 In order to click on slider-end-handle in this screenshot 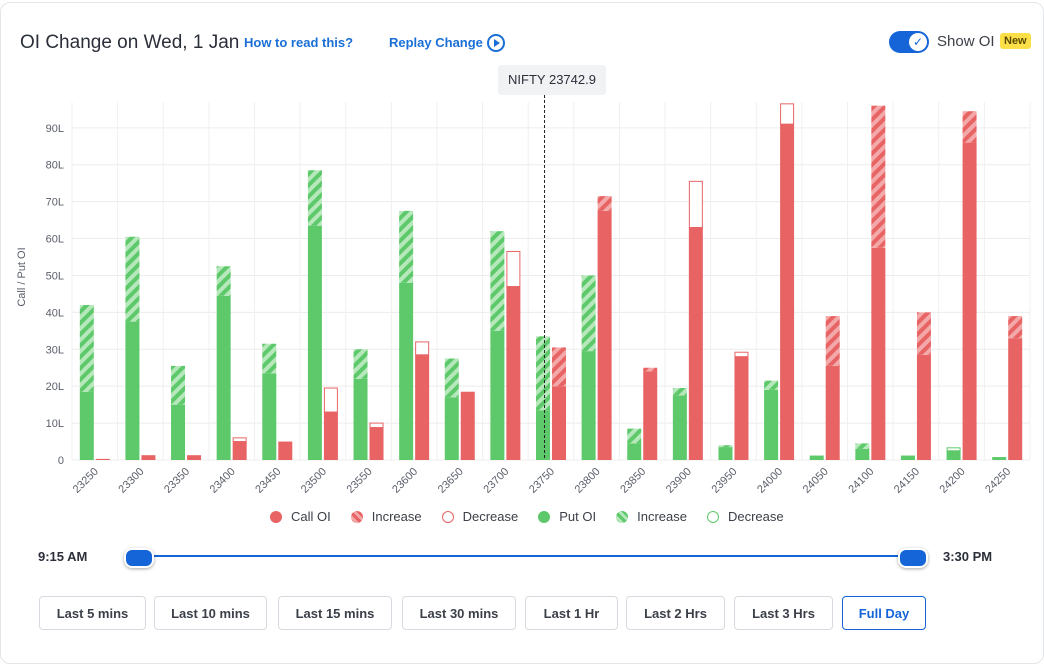, I will do `click(913, 558)`.